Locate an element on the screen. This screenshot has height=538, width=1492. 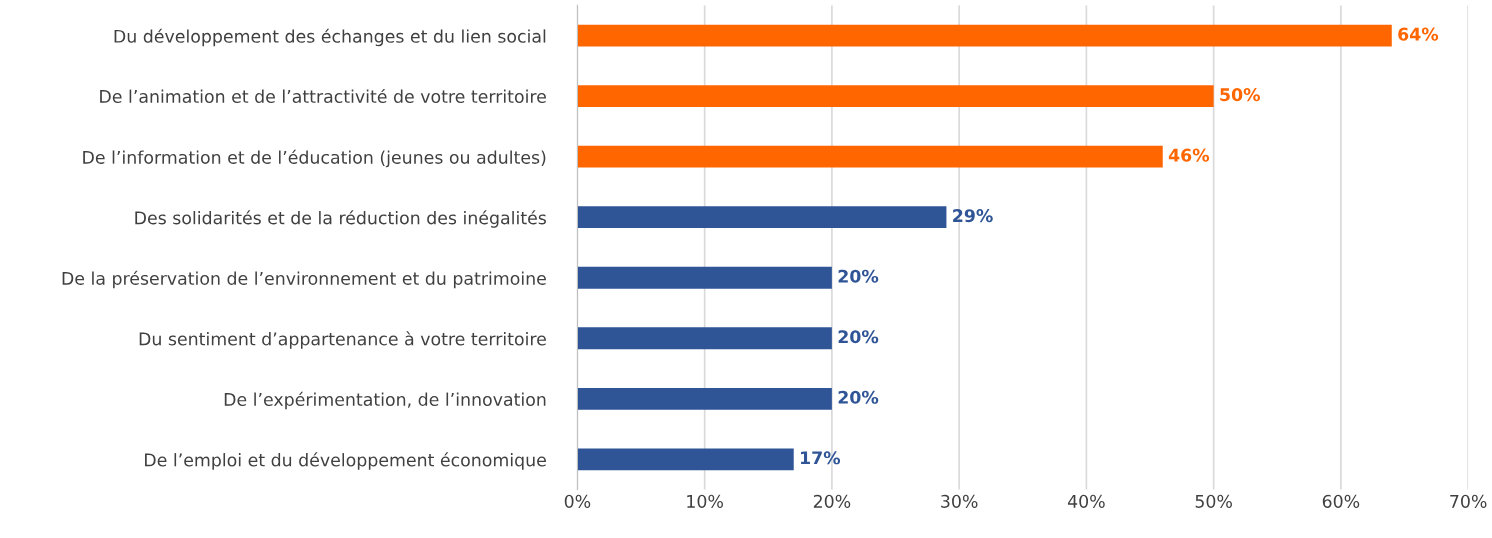
x-tick-label: 0% is located at coordinates (577, 501).